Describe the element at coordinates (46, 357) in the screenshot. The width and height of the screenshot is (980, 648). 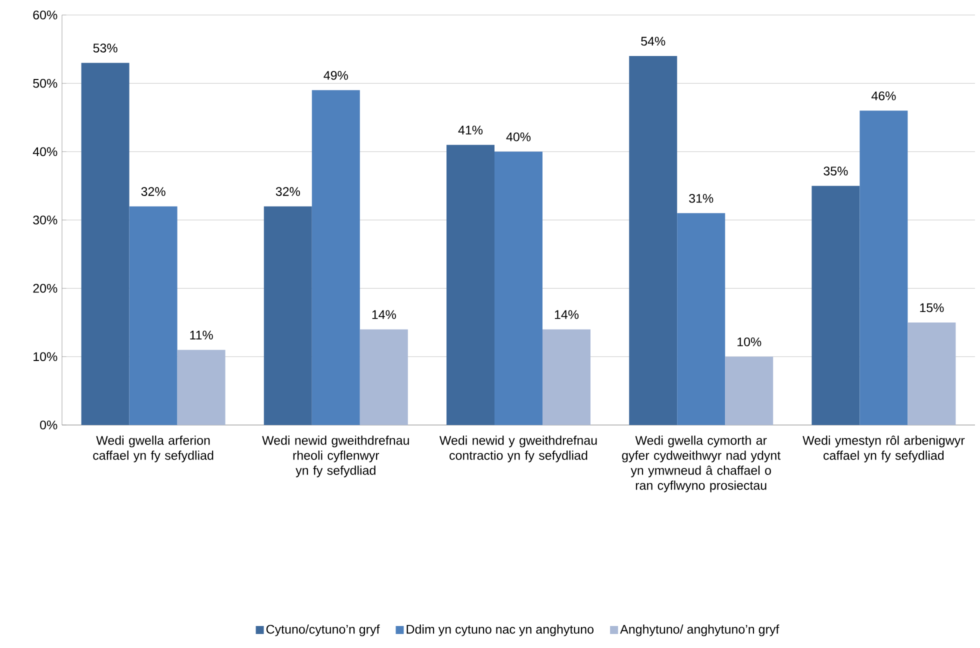
I see `y-tick-label: 10%` at that location.